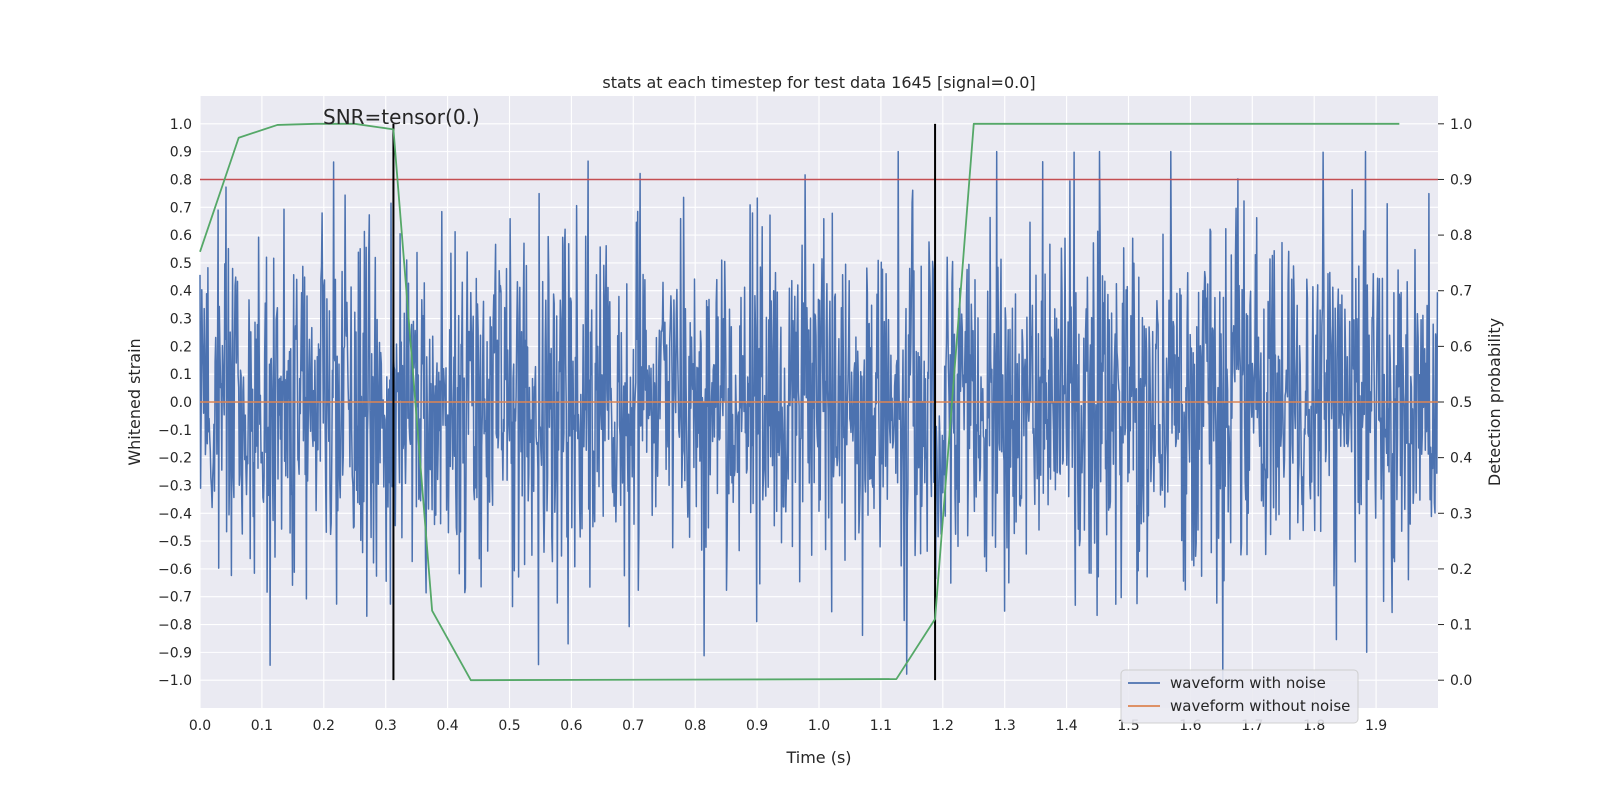  I want to click on y-tick-label: 0.0, so click(181, 403).